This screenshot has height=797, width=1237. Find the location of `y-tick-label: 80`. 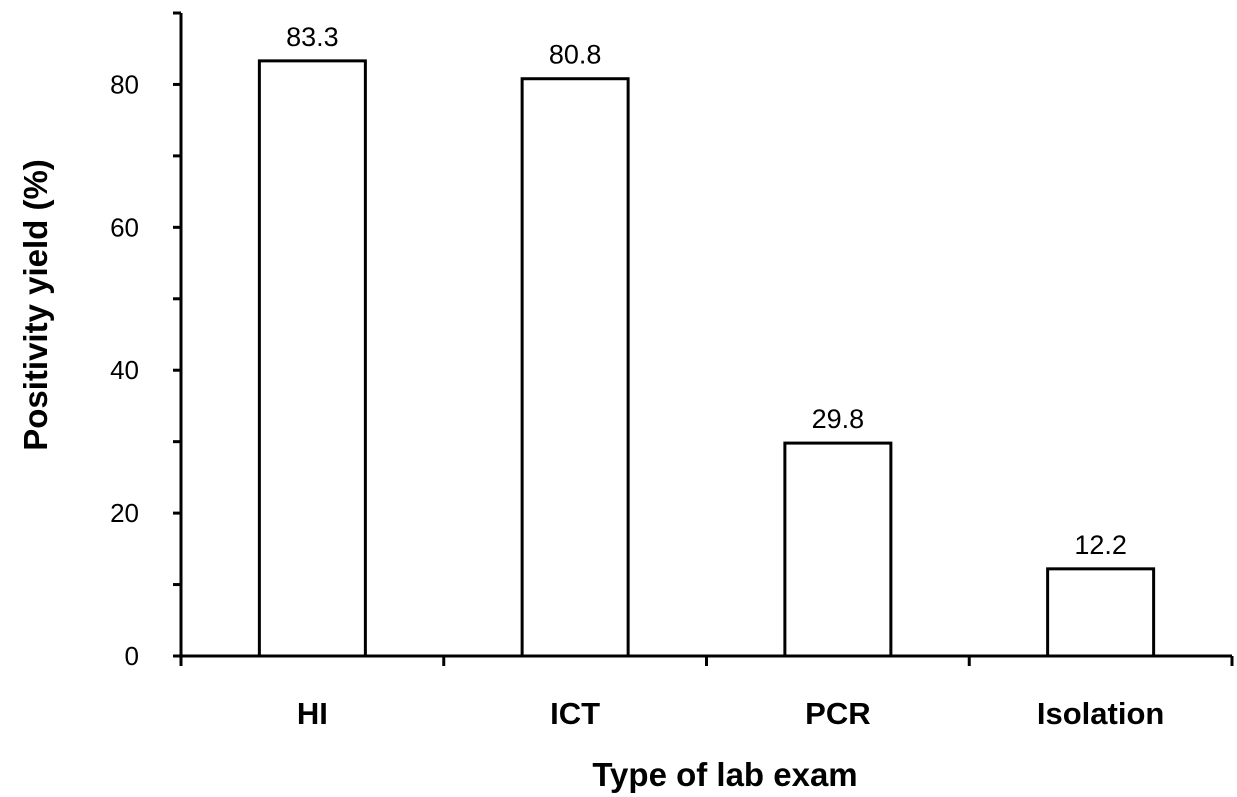

y-tick-label: 80 is located at coordinates (124, 84).